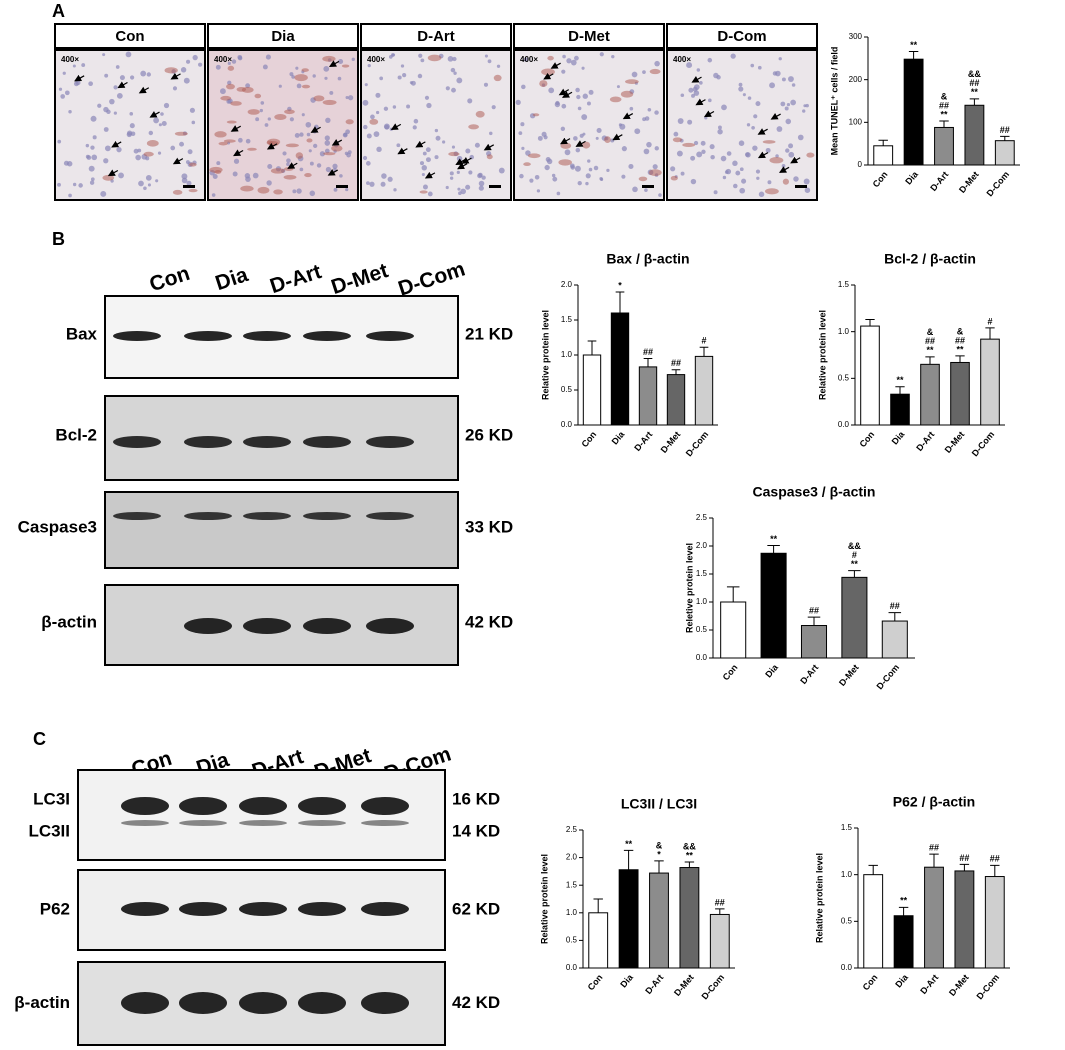  What do you see at coordinates (620, 285) in the screenshot?
I see `significance: *` at bounding box center [620, 285].